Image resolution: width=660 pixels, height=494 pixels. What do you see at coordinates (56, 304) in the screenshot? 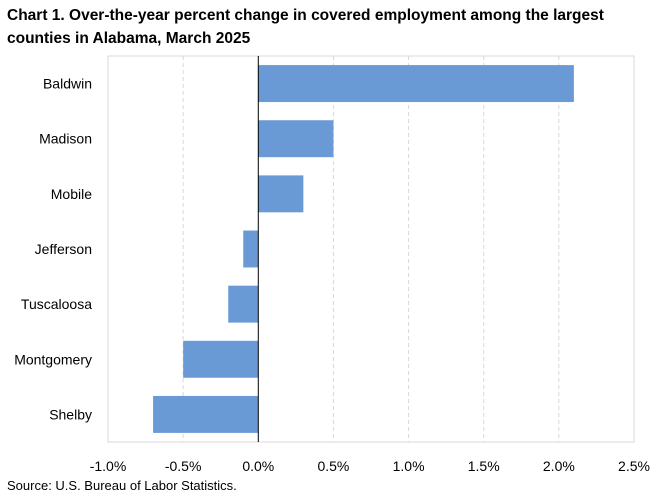
I see `category-label: Tuscaloosa` at bounding box center [56, 304].